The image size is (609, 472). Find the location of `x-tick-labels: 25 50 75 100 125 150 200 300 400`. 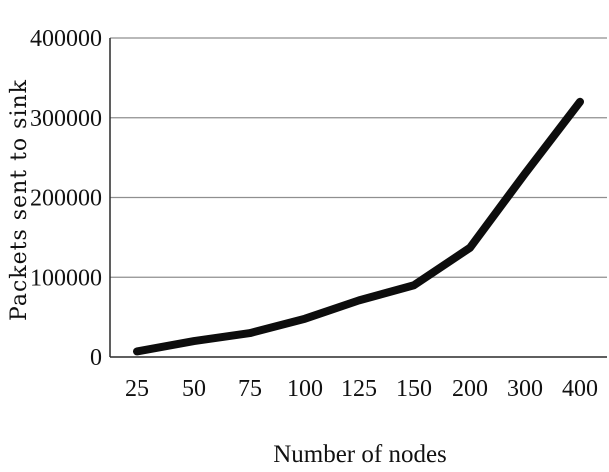

x-tick-labels: 25 50 75 100 125 150 200 300 400 is located at coordinates (361, 389).